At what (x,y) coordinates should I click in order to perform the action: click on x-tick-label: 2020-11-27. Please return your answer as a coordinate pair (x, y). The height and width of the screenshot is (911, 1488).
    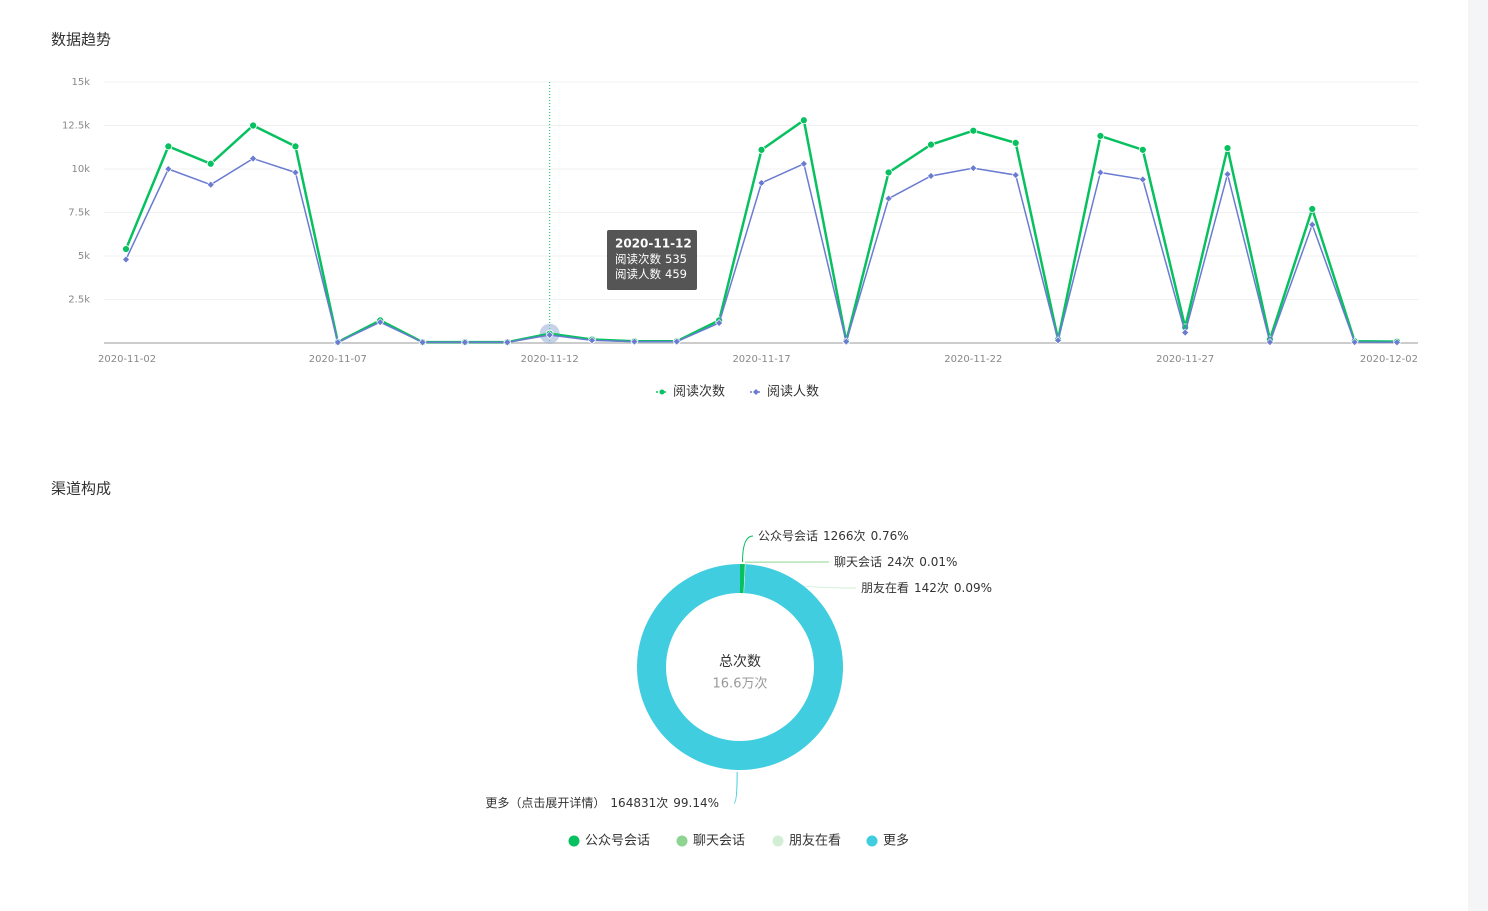
    Looking at the image, I should click on (1185, 359).